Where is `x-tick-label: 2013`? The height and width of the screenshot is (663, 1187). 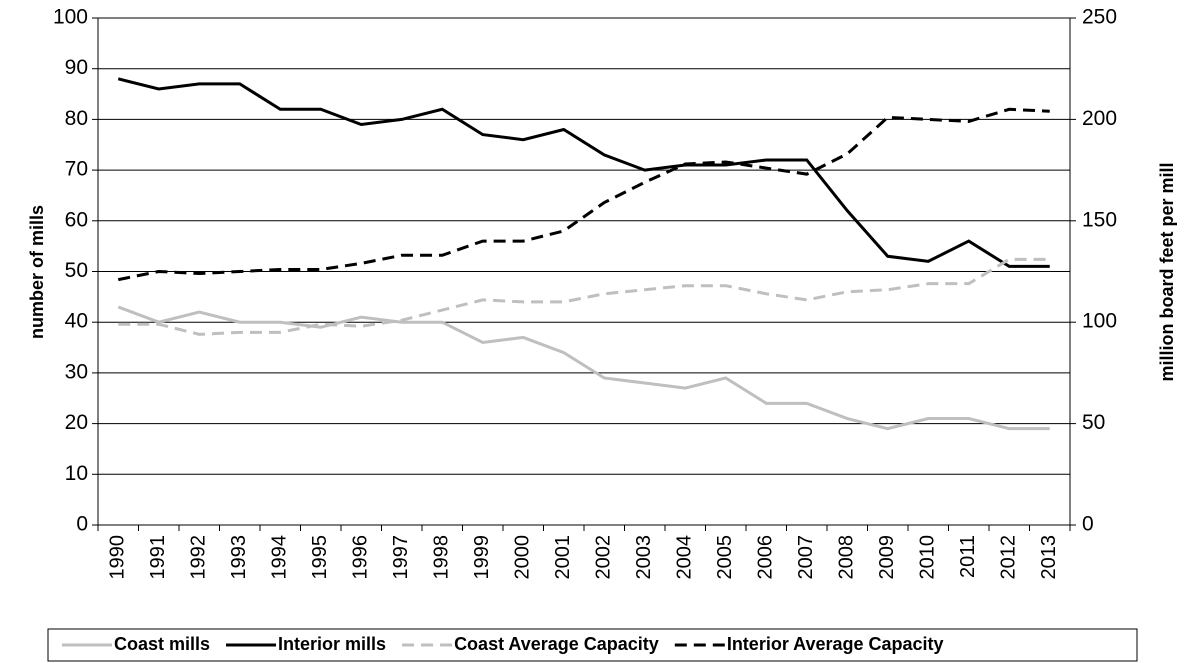
x-tick-label: 2013 is located at coordinates (1049, 557).